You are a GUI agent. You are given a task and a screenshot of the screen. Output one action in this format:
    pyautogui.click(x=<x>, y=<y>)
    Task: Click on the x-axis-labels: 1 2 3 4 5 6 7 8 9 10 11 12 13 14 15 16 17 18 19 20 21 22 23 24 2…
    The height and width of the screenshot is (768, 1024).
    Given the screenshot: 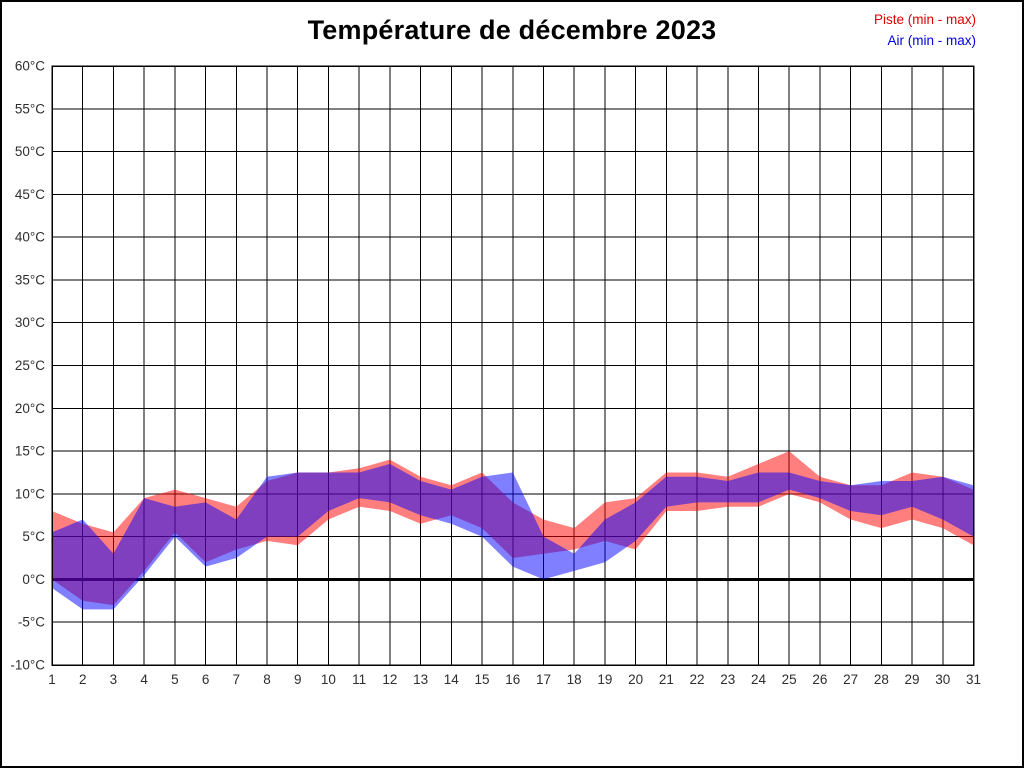 What is the action you would take?
    pyautogui.click(x=514, y=679)
    